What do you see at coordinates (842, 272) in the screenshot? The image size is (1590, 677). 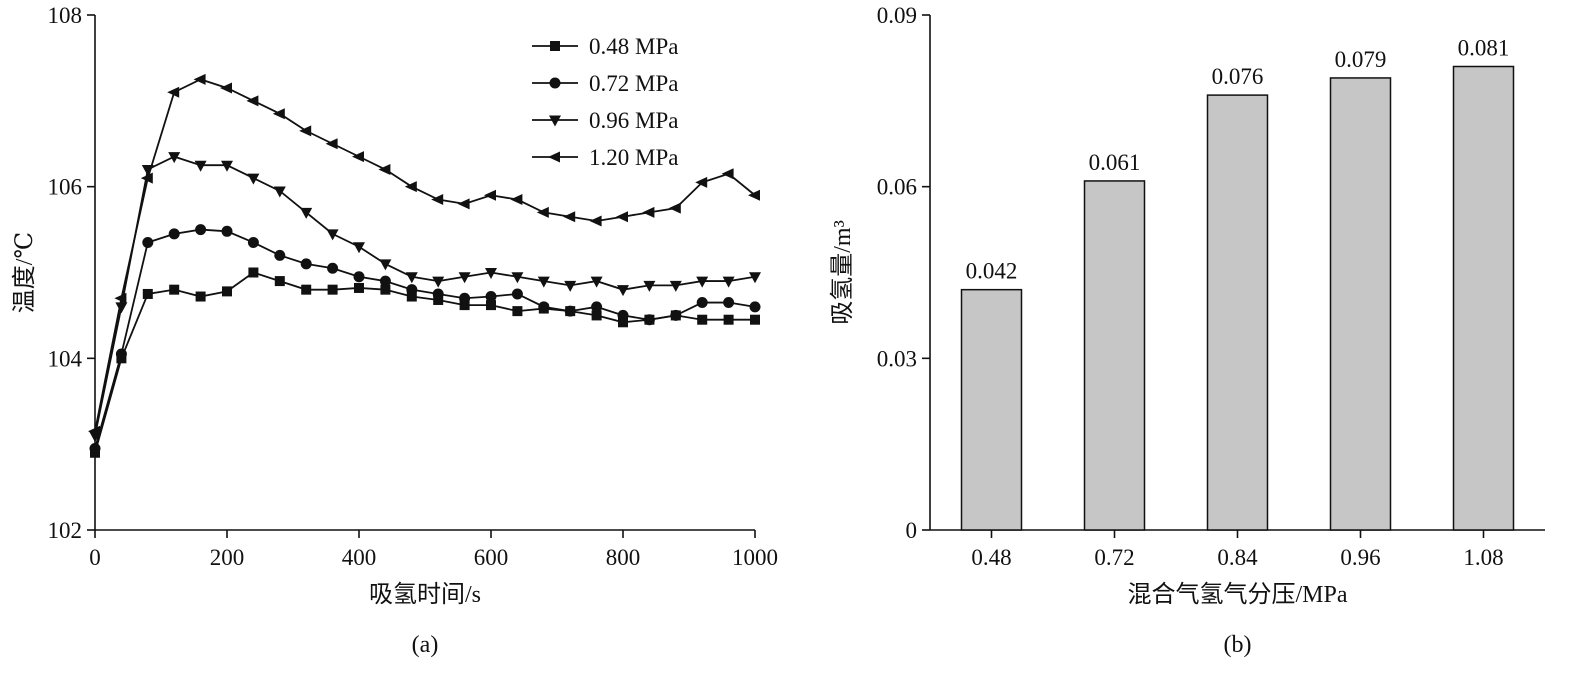 I see `svg-text: 吸氢量/m³` at bounding box center [842, 272].